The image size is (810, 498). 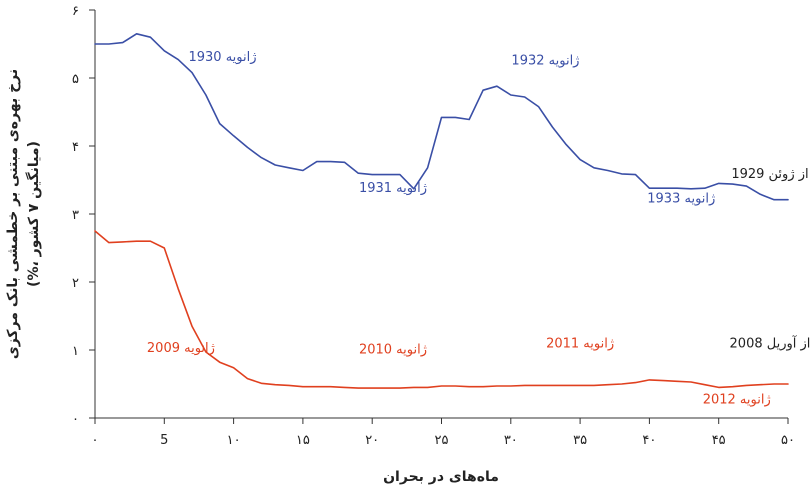 What do you see at coordinates (580, 343) in the screenshot?
I see `annotation-label: ژانویه 2011` at bounding box center [580, 343].